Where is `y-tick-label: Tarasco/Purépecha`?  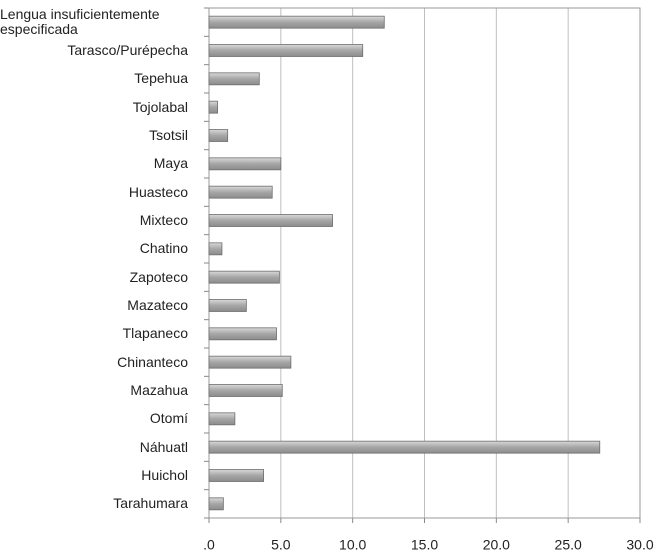 y-tick-label: Tarasco/Purépecha is located at coordinates (94, 50).